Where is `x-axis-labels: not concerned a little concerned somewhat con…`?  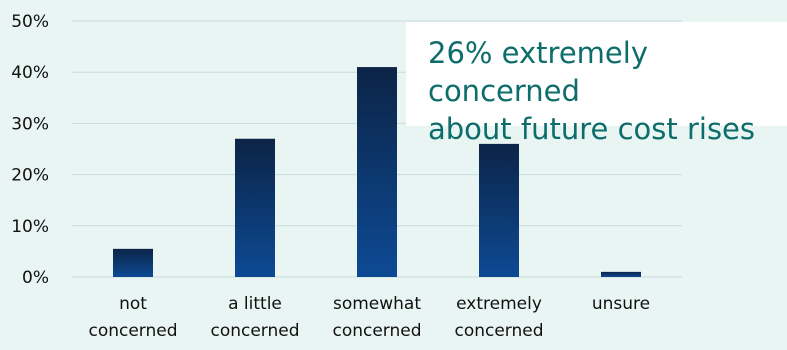
x-axis-labels: not concerned a little concerned somewhat con… is located at coordinates (369, 317).